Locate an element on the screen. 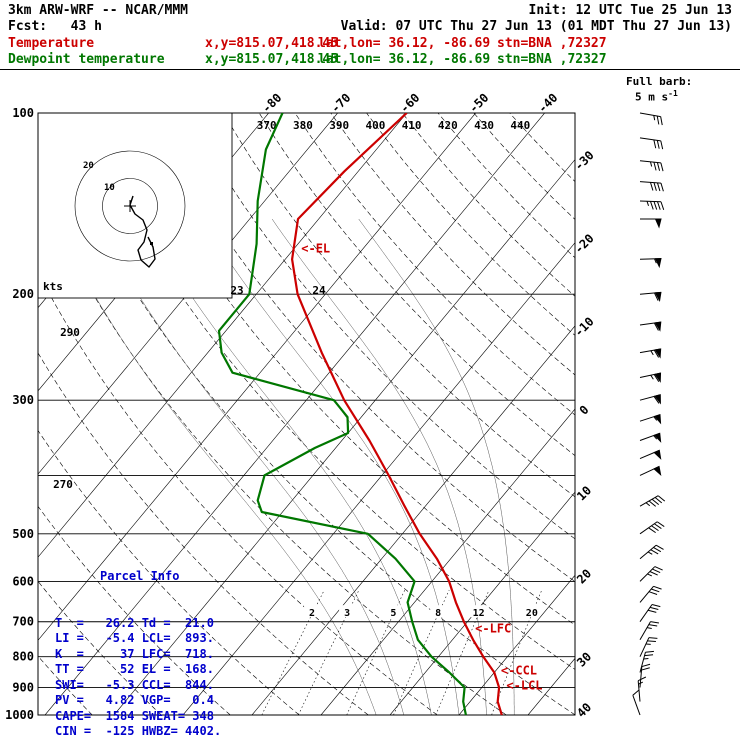  hodograph-inset: 10 20 kts is located at coordinates (135, 205).